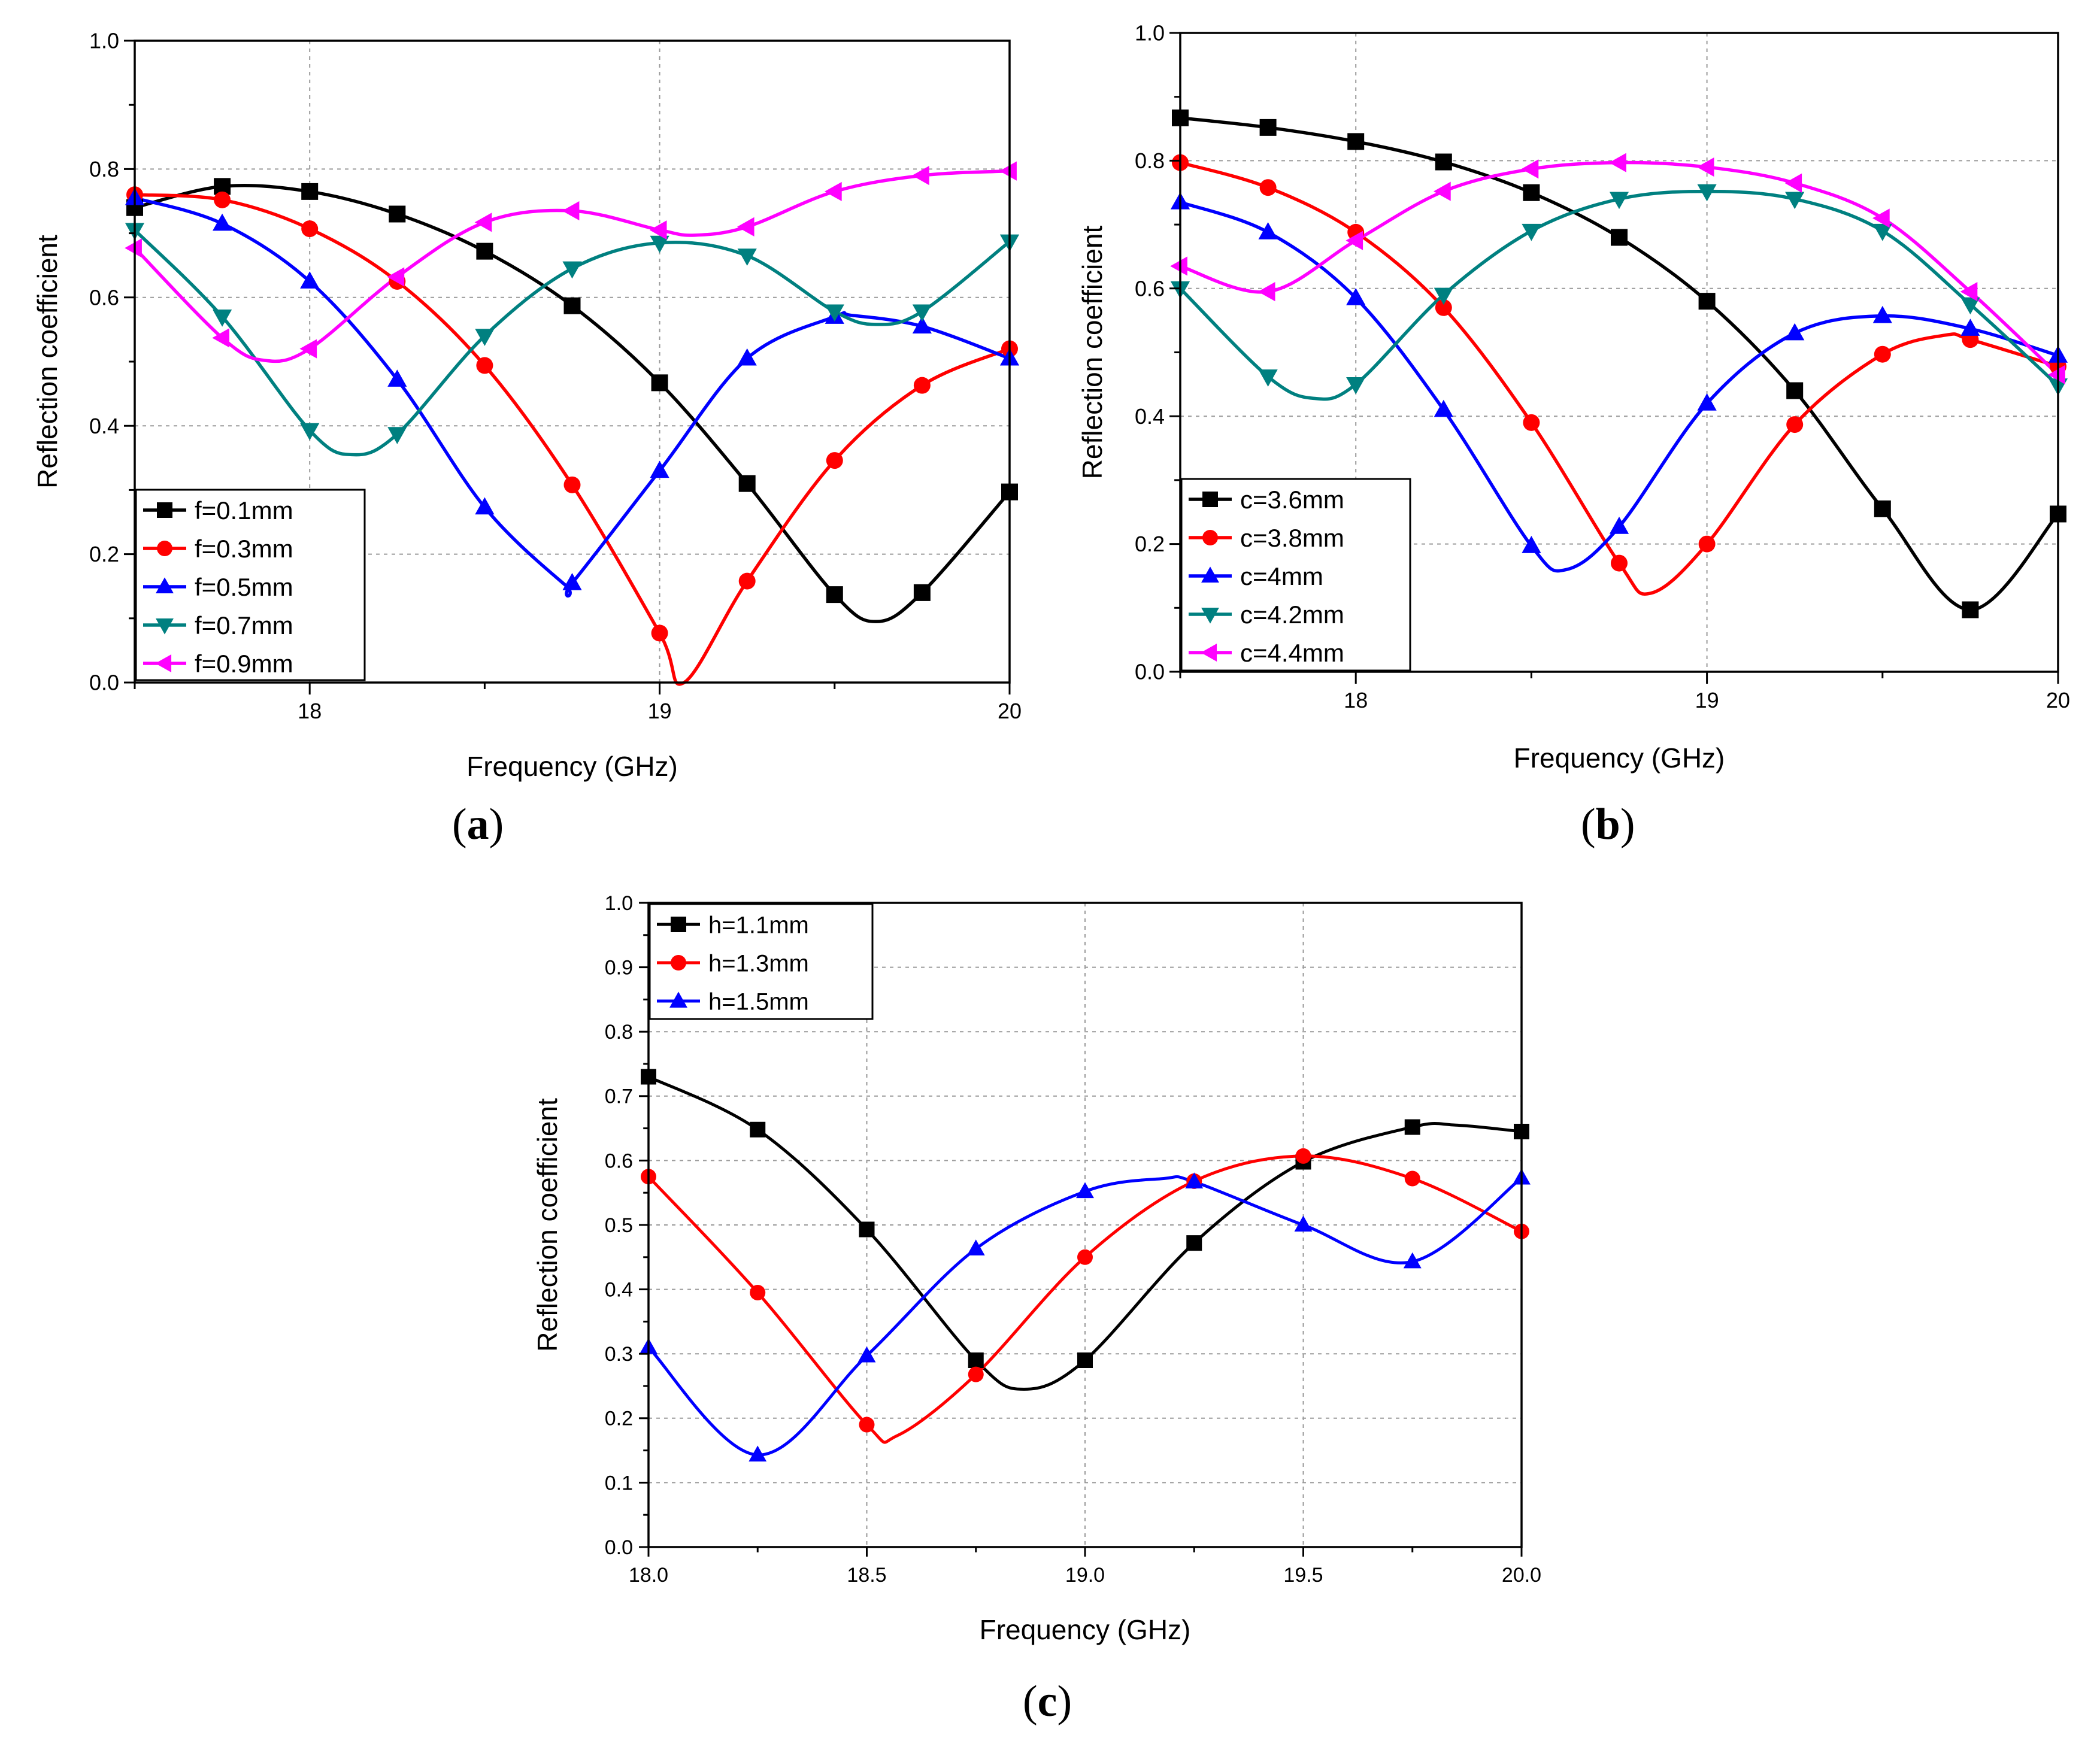  I want to click on x-axis-label-a: Frequency (GHz), so click(572, 766).